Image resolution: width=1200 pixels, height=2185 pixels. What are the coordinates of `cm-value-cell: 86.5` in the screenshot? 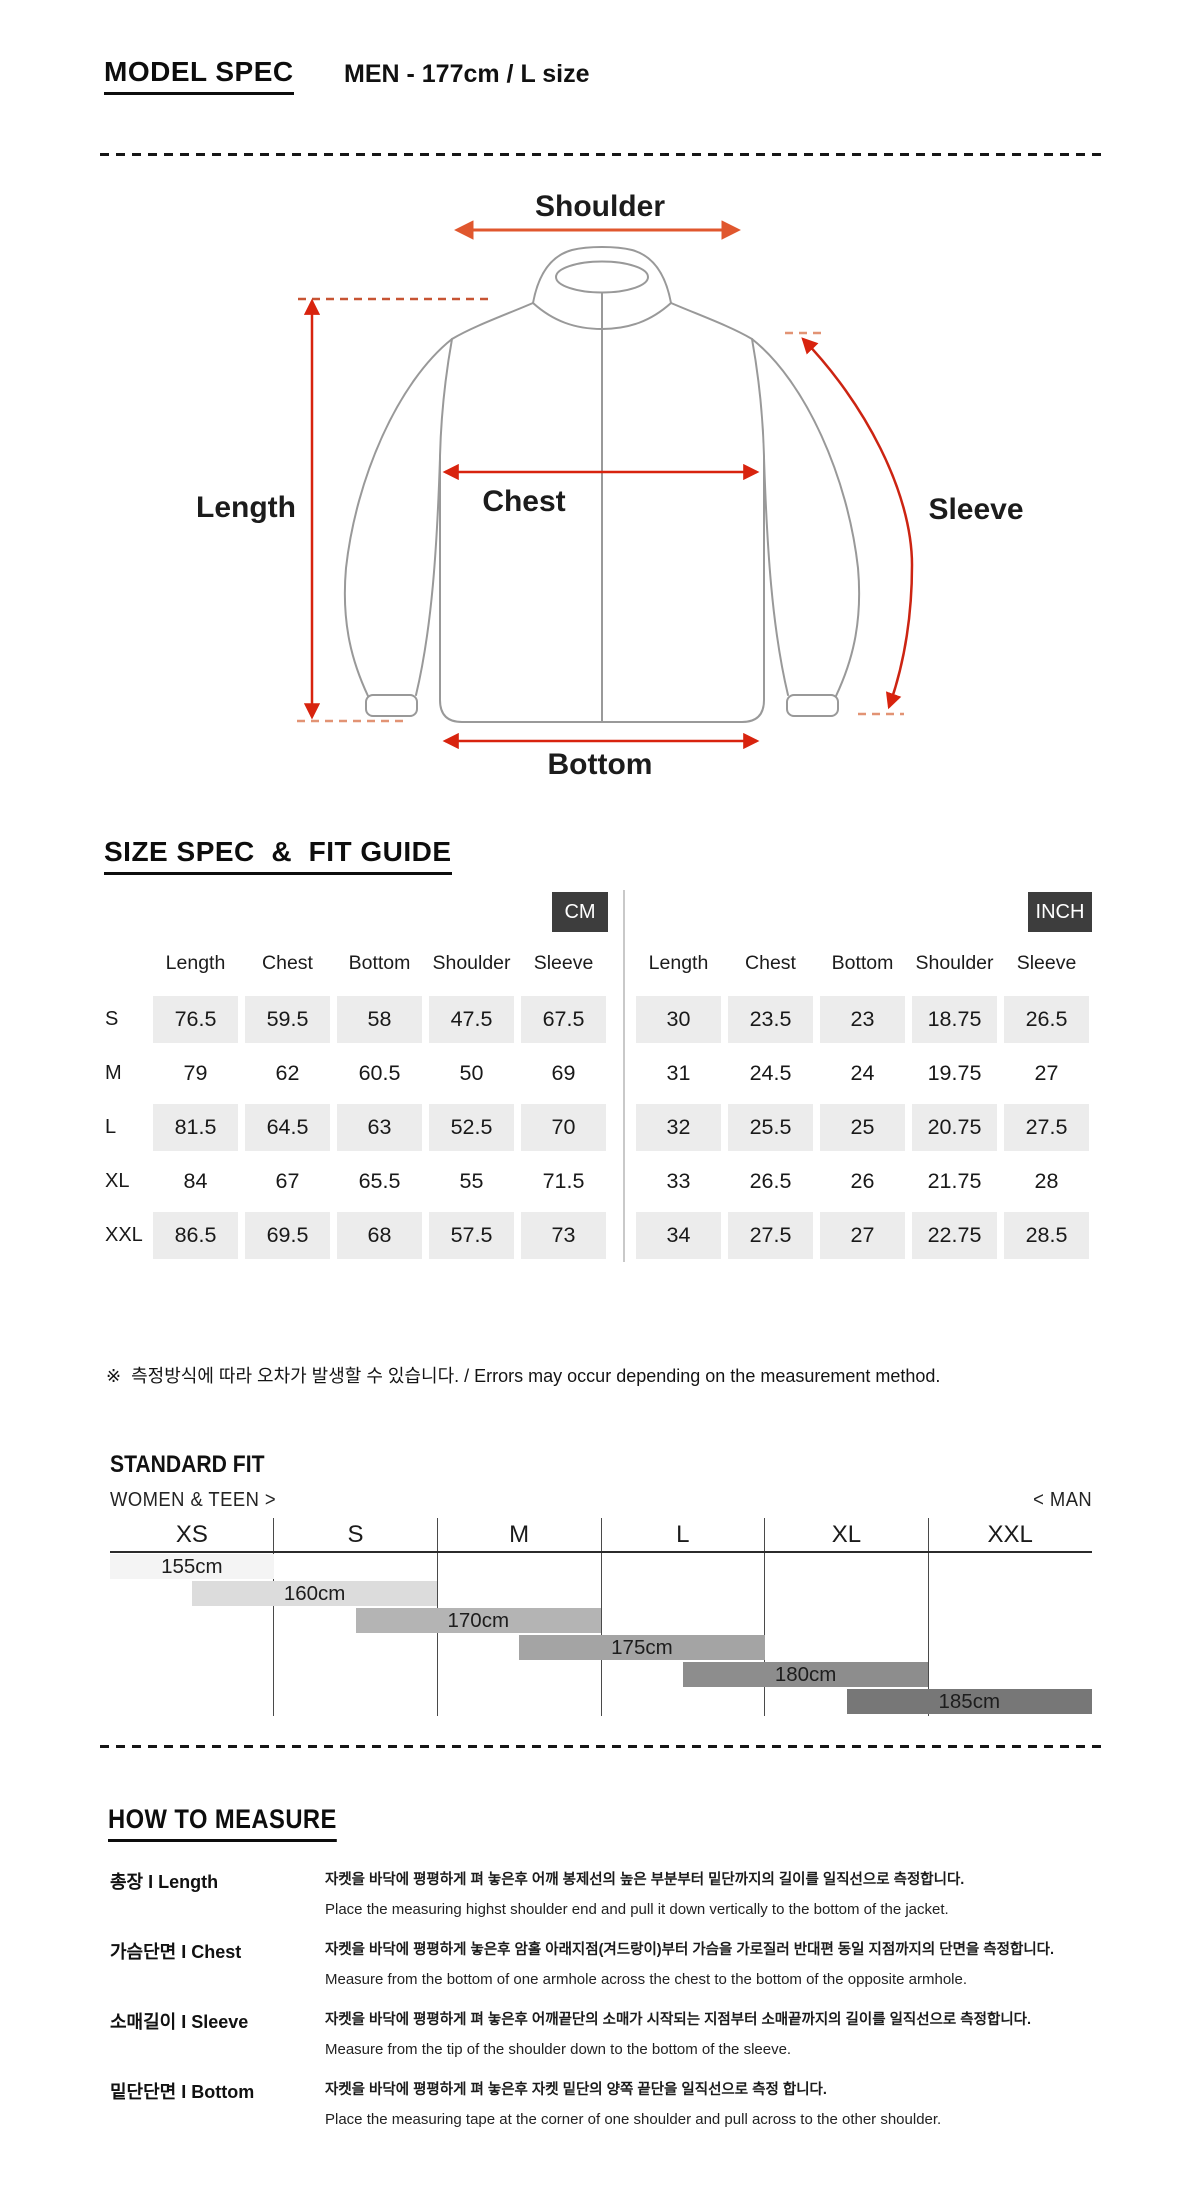 It's located at (195, 1235).